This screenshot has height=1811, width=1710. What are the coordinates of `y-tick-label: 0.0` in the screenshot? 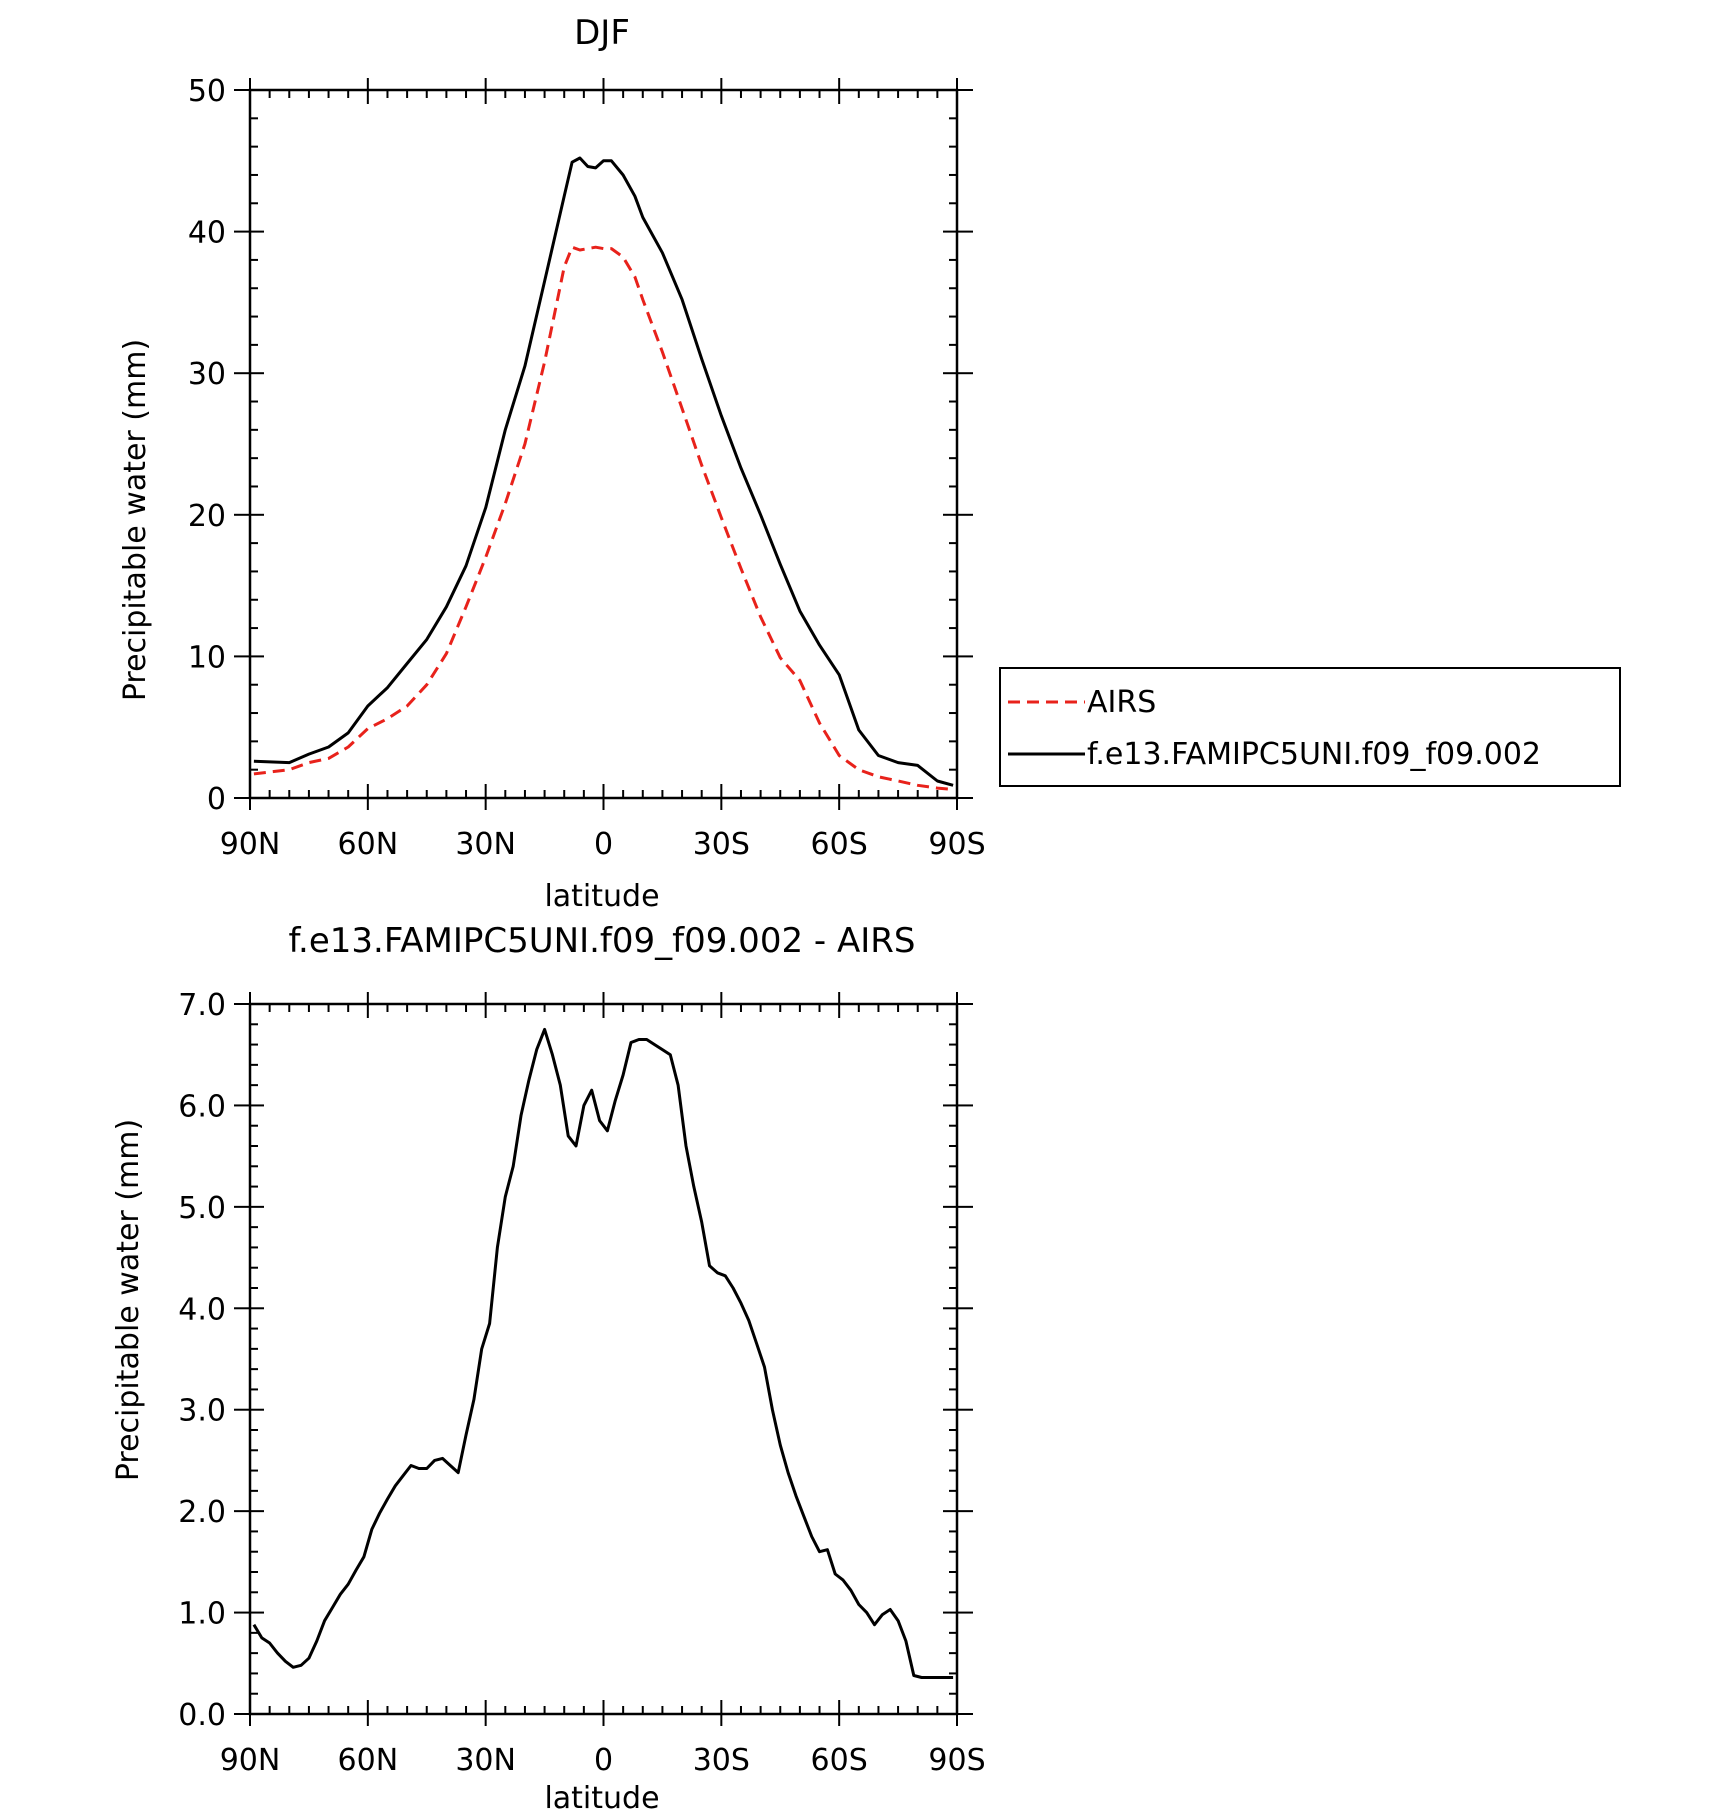 It's located at (202, 1715).